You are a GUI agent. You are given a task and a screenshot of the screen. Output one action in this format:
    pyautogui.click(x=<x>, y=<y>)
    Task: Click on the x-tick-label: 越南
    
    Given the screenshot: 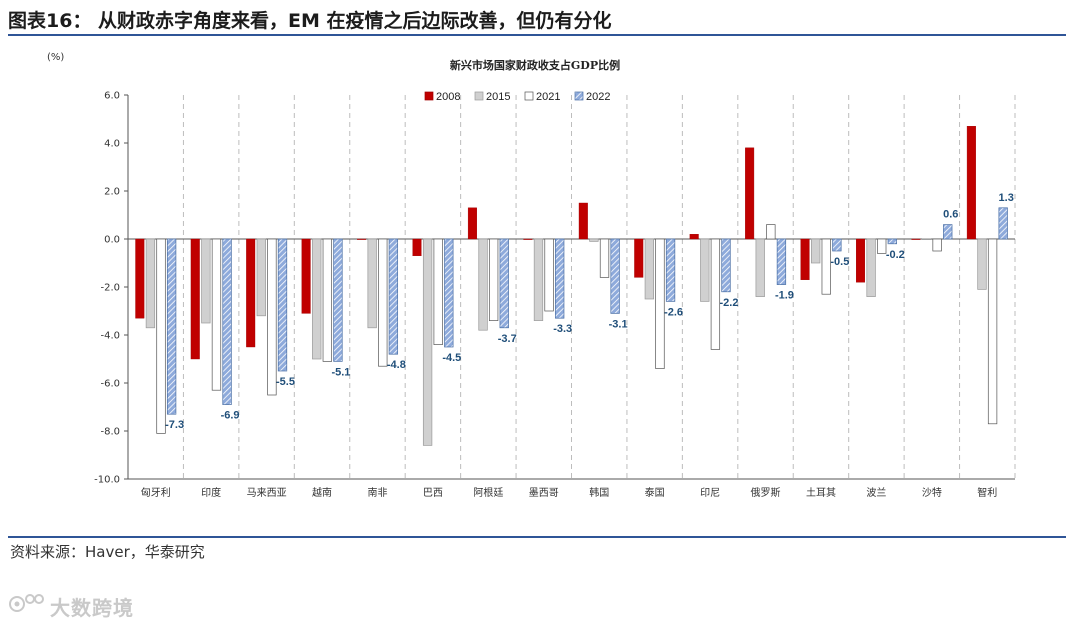 What is the action you would take?
    pyautogui.click(x=322, y=492)
    